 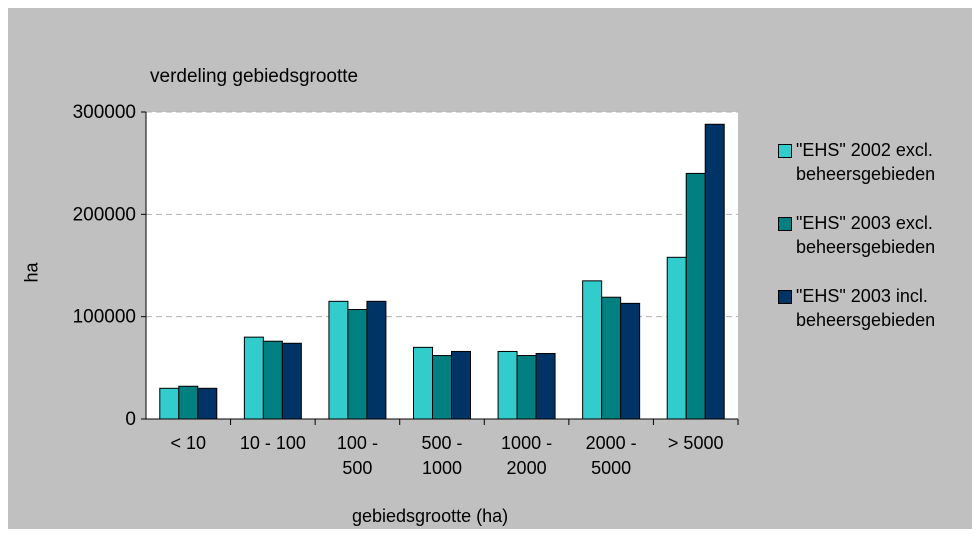 What do you see at coordinates (866, 162) in the screenshot?
I see `legend-label: "EHS" 2002 excl. beheersgebieden` at bounding box center [866, 162].